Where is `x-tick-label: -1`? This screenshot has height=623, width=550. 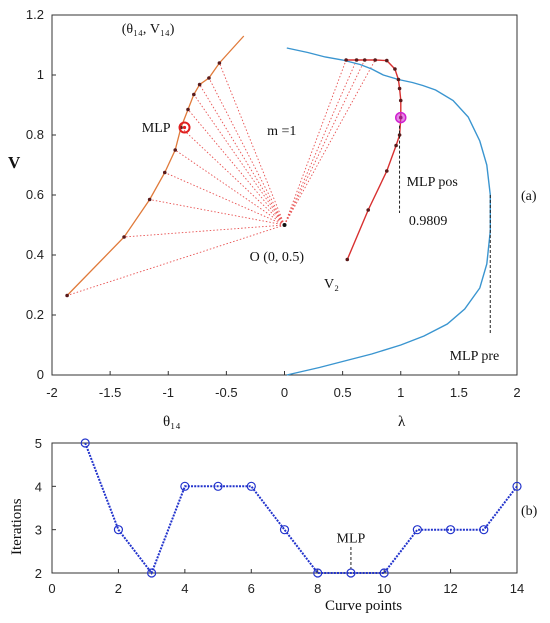 x-tick-label: -1 is located at coordinates (168, 392).